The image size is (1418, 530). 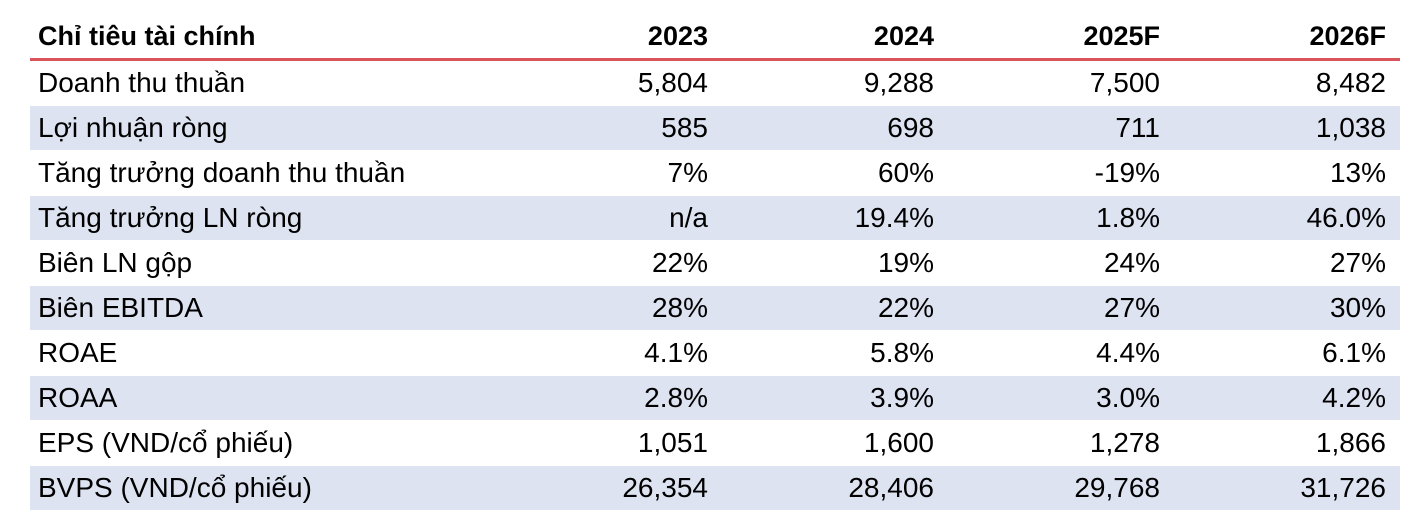 What do you see at coordinates (715, 308) in the screenshot?
I see `table-row: Biên EBITDA 28% 22% 27% 30%` at bounding box center [715, 308].